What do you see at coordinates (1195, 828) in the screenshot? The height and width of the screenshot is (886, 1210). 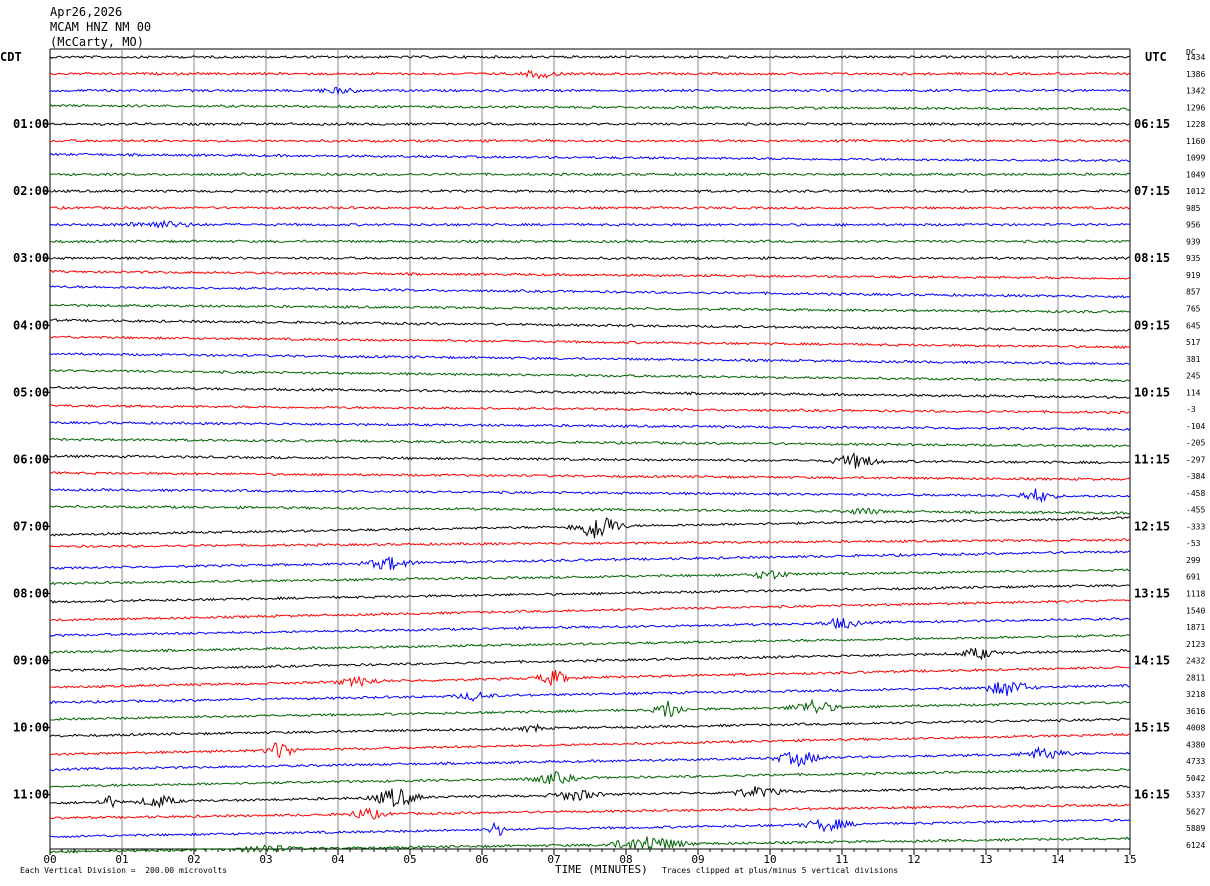 I see `dc-value-label: 5889` at bounding box center [1195, 828].